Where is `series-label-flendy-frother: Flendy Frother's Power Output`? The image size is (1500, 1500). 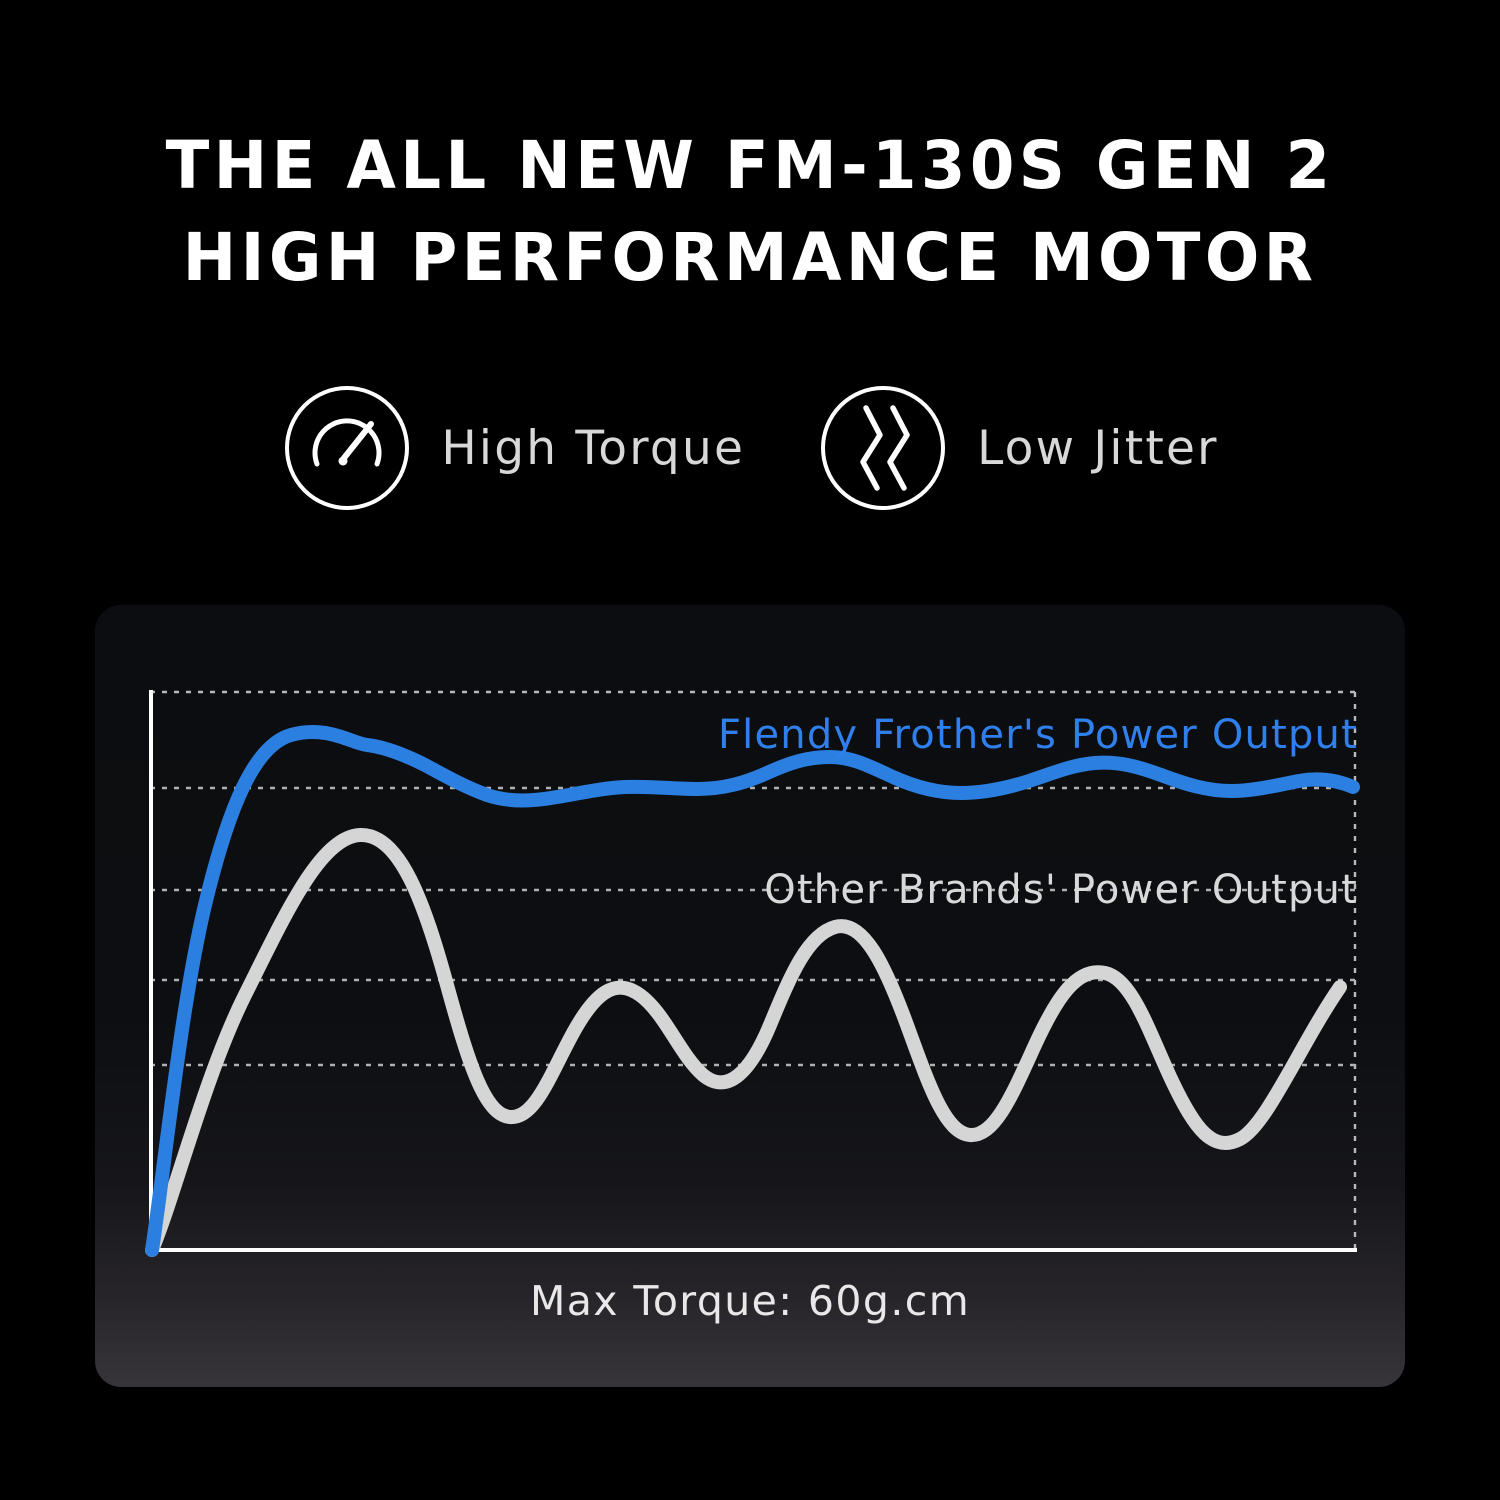 series-label-flendy-frother: Flendy Frother's Power Output is located at coordinates (1037, 735).